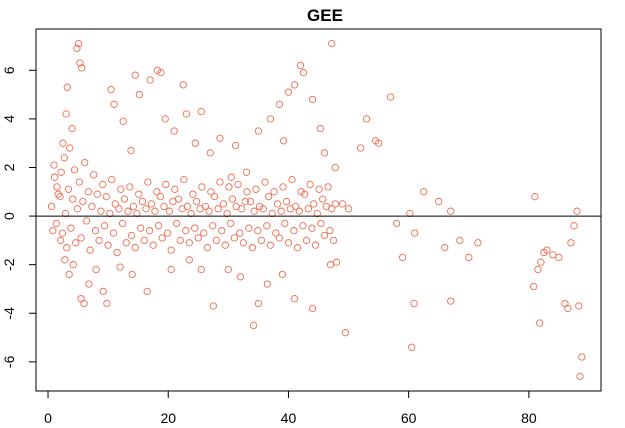 The width and height of the screenshot is (625, 428). What do you see at coordinates (9, 119) in the screenshot?
I see `y-tick-label: 4` at bounding box center [9, 119].